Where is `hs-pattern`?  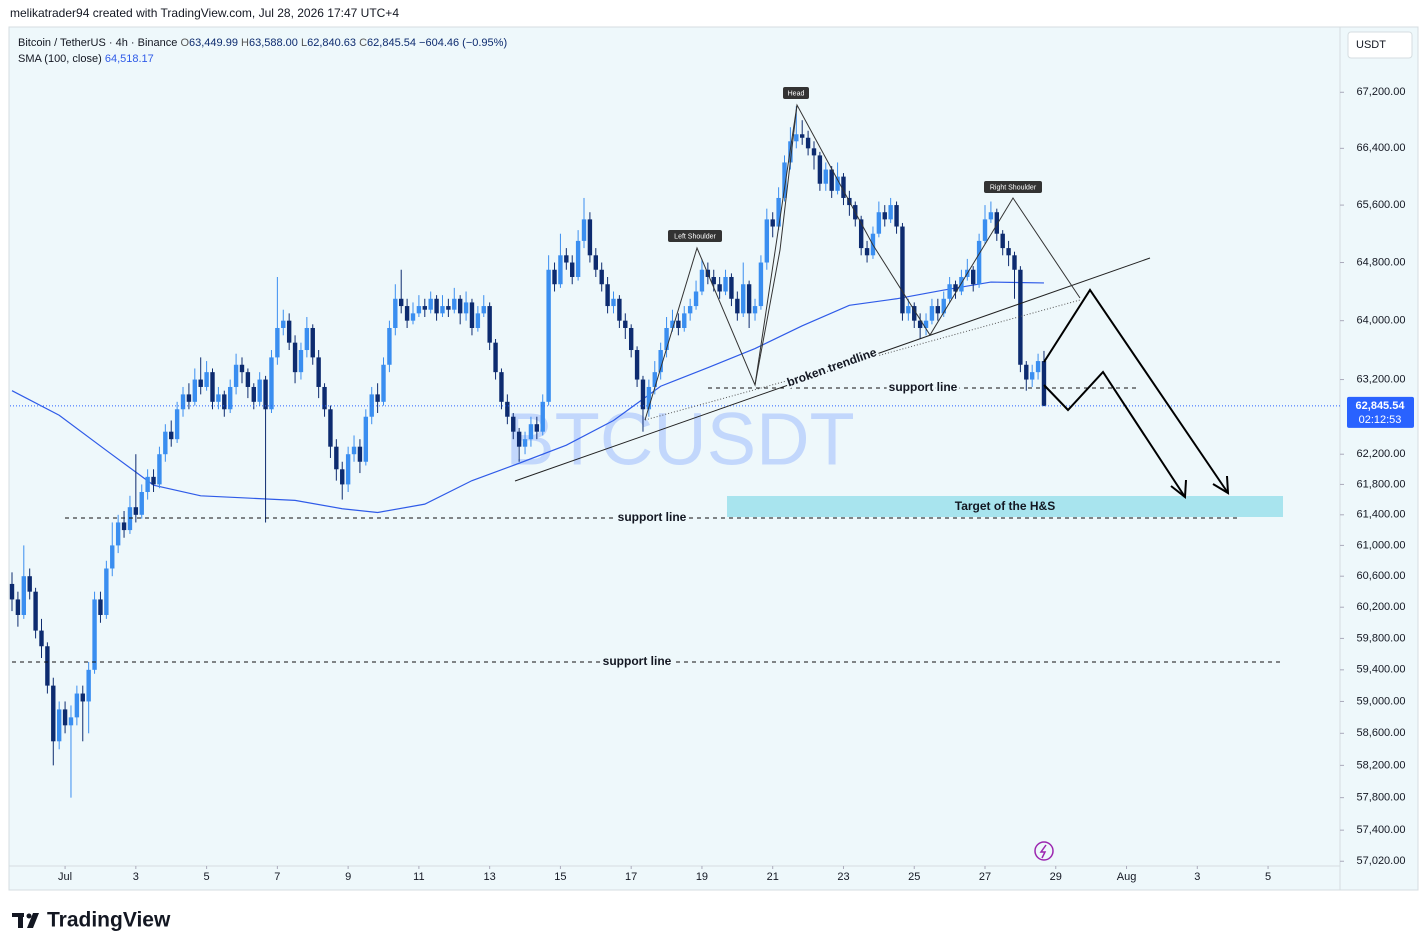 hs-pattern is located at coordinates (862, 262).